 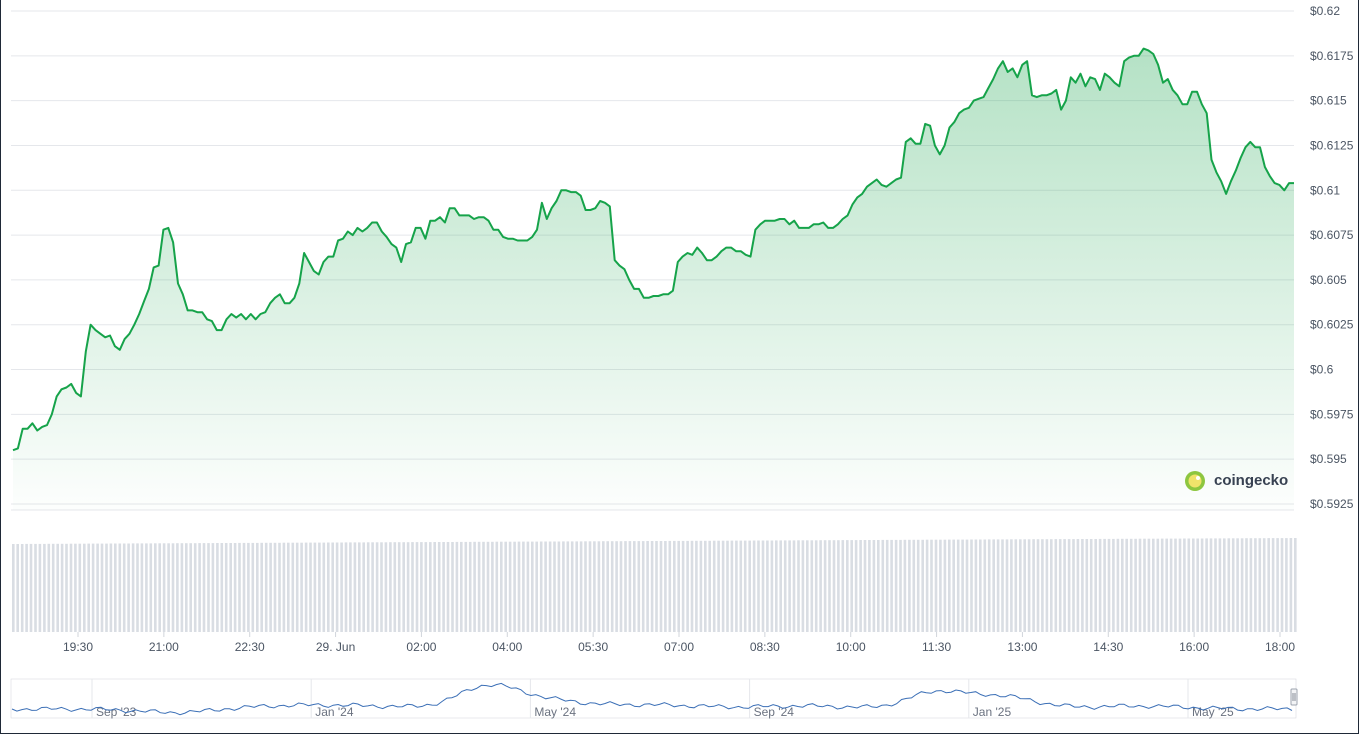 What do you see at coordinates (679, 647) in the screenshot?
I see `x-tick-label: 07:00` at bounding box center [679, 647].